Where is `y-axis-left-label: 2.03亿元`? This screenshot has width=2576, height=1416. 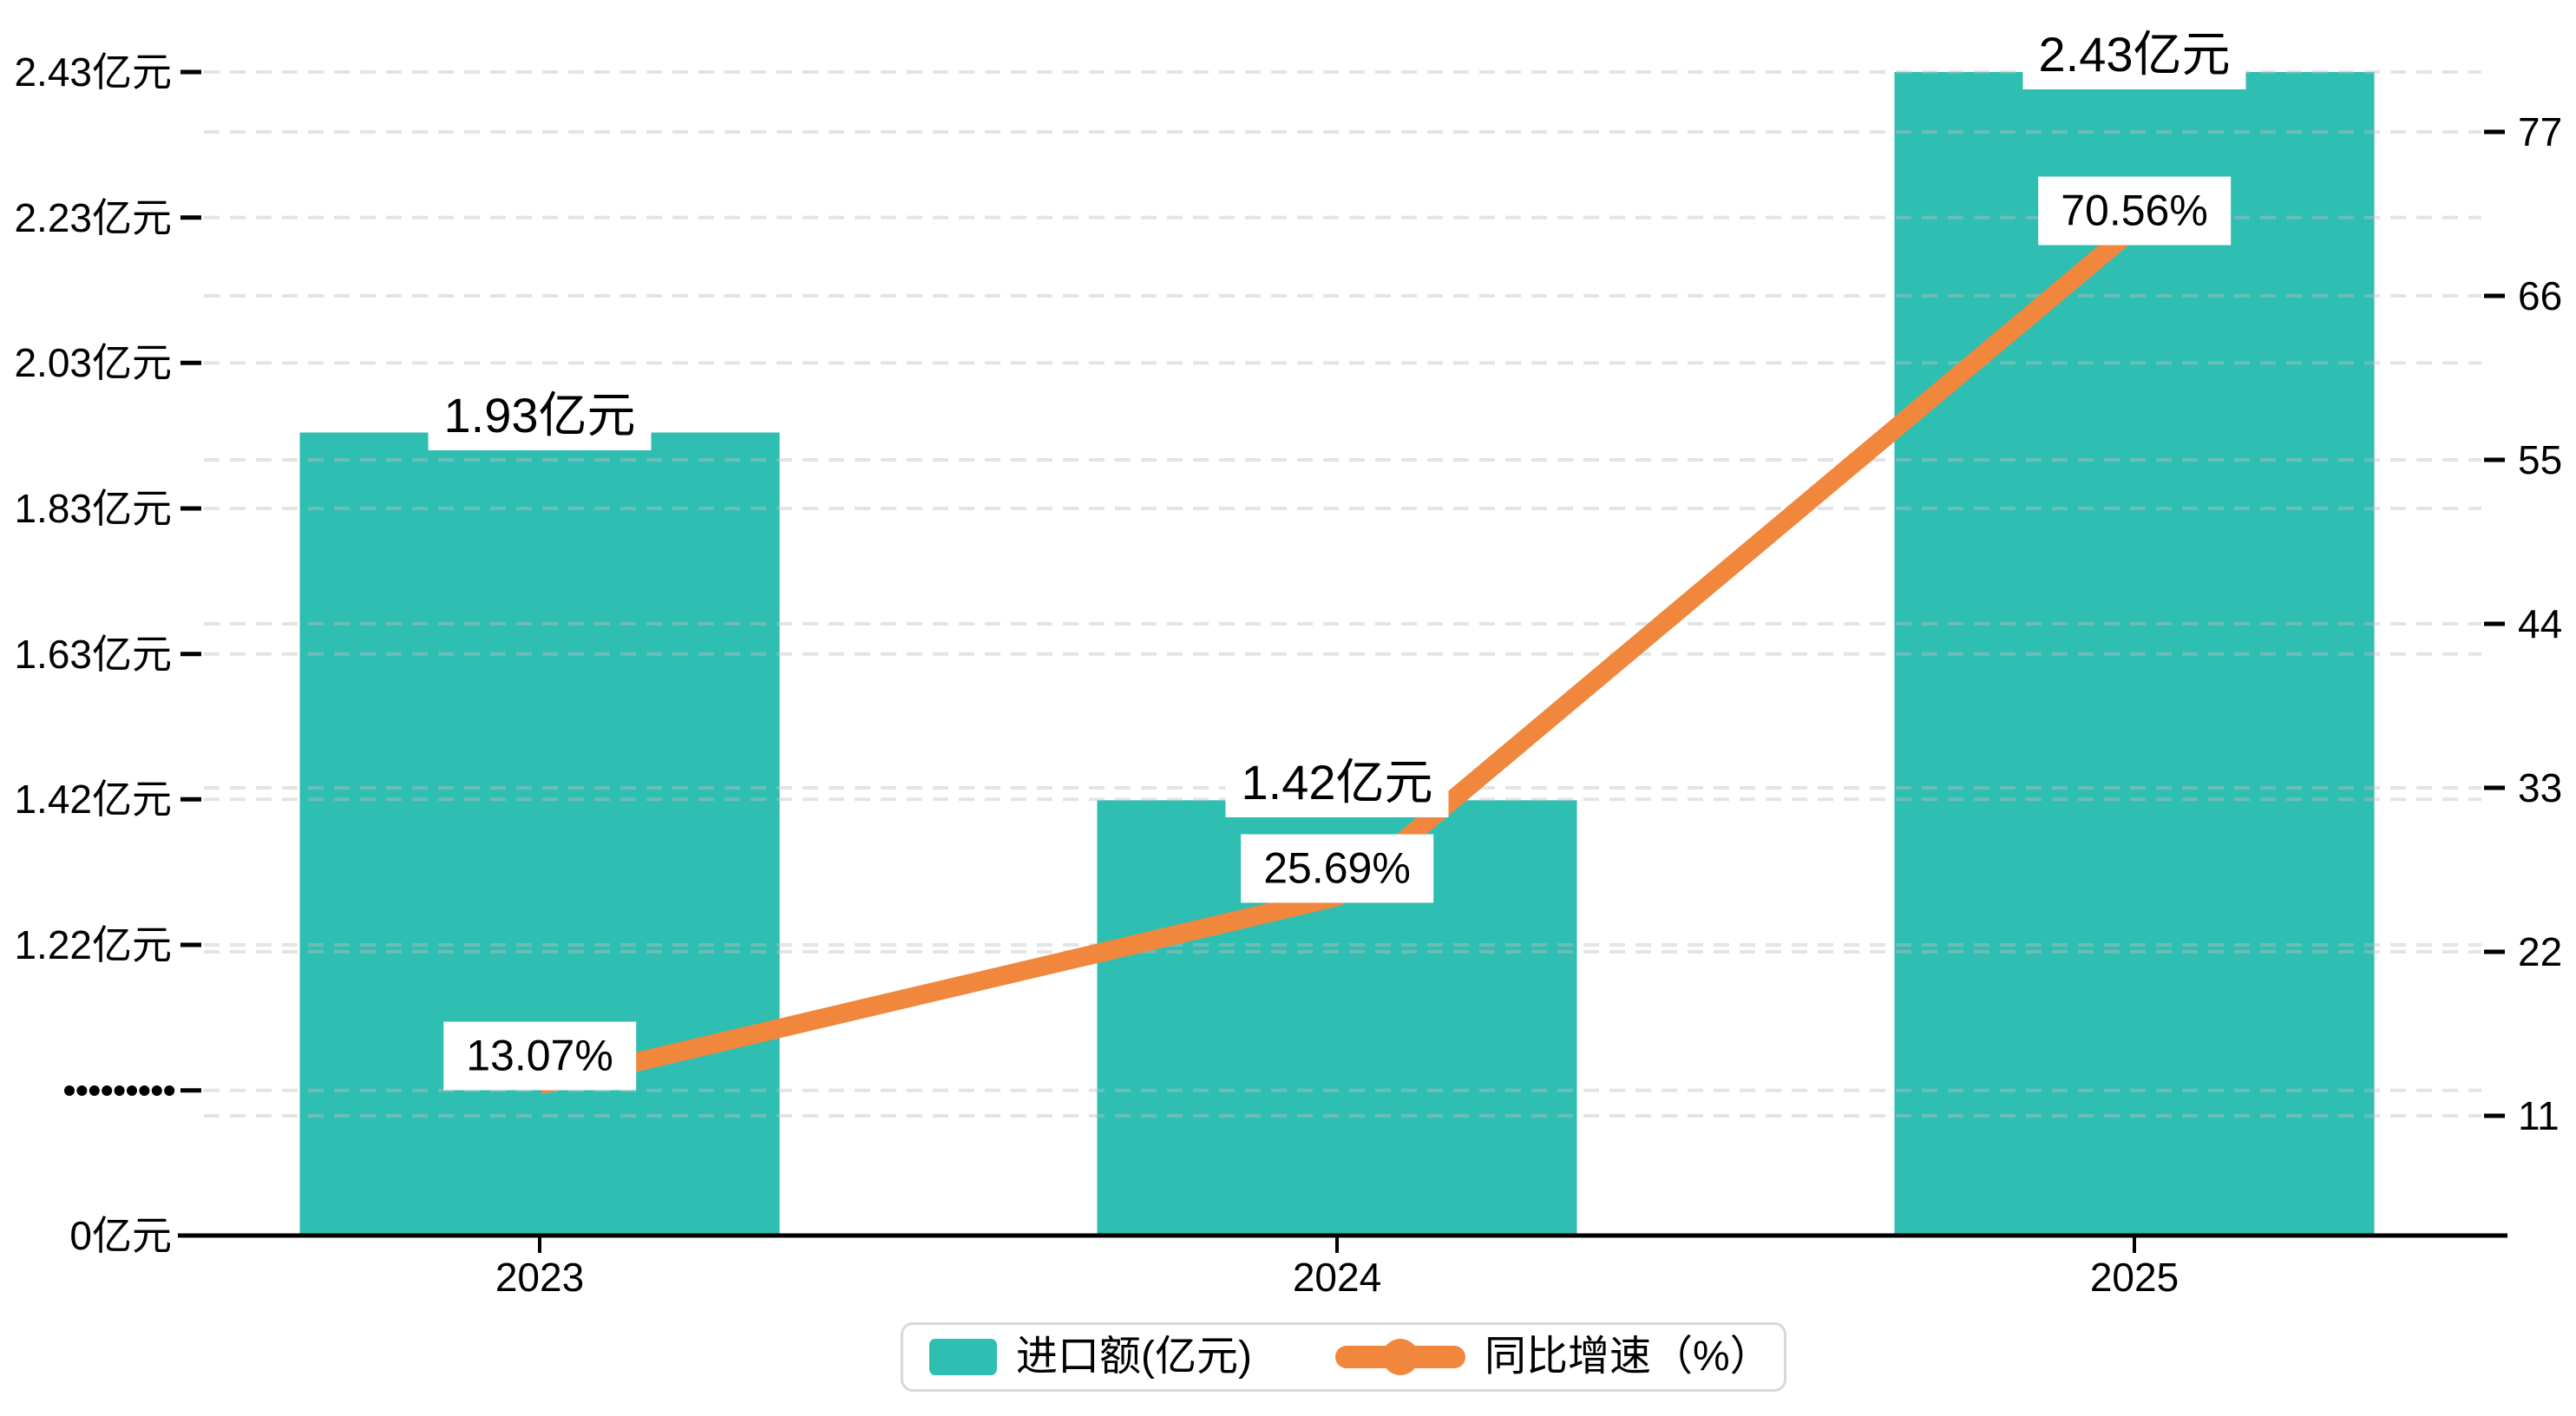
y-axis-left-label: 2.03亿元 is located at coordinates (93, 363).